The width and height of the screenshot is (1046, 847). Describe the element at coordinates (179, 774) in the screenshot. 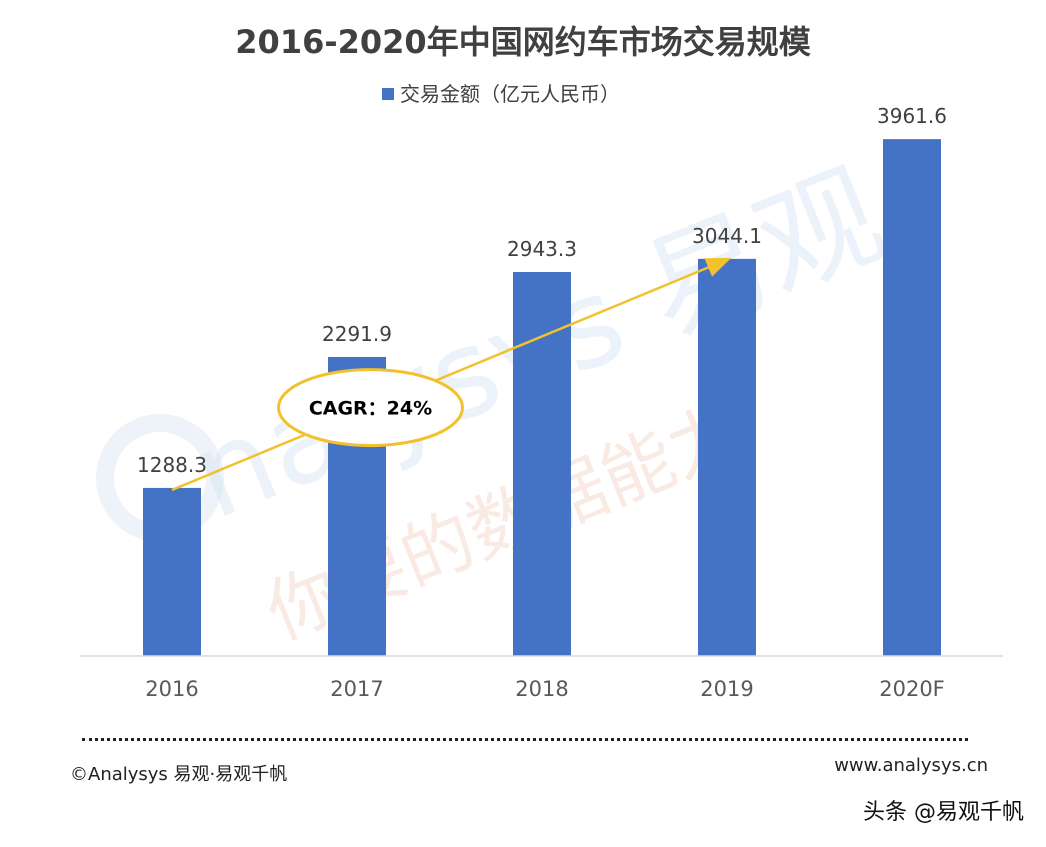

I see `footer-copyright: ©Analysys 易观·易观千帆` at that location.